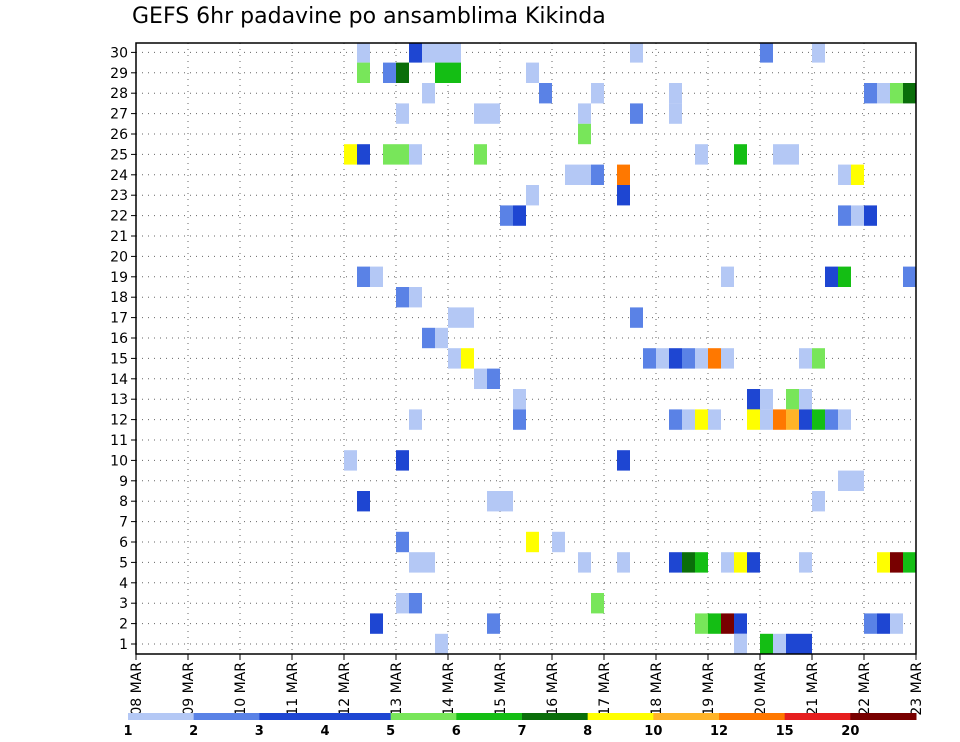 This screenshot has width=960, height=742. Describe the element at coordinates (119, 461) in the screenshot. I see `y-tick-label: 10` at that location.